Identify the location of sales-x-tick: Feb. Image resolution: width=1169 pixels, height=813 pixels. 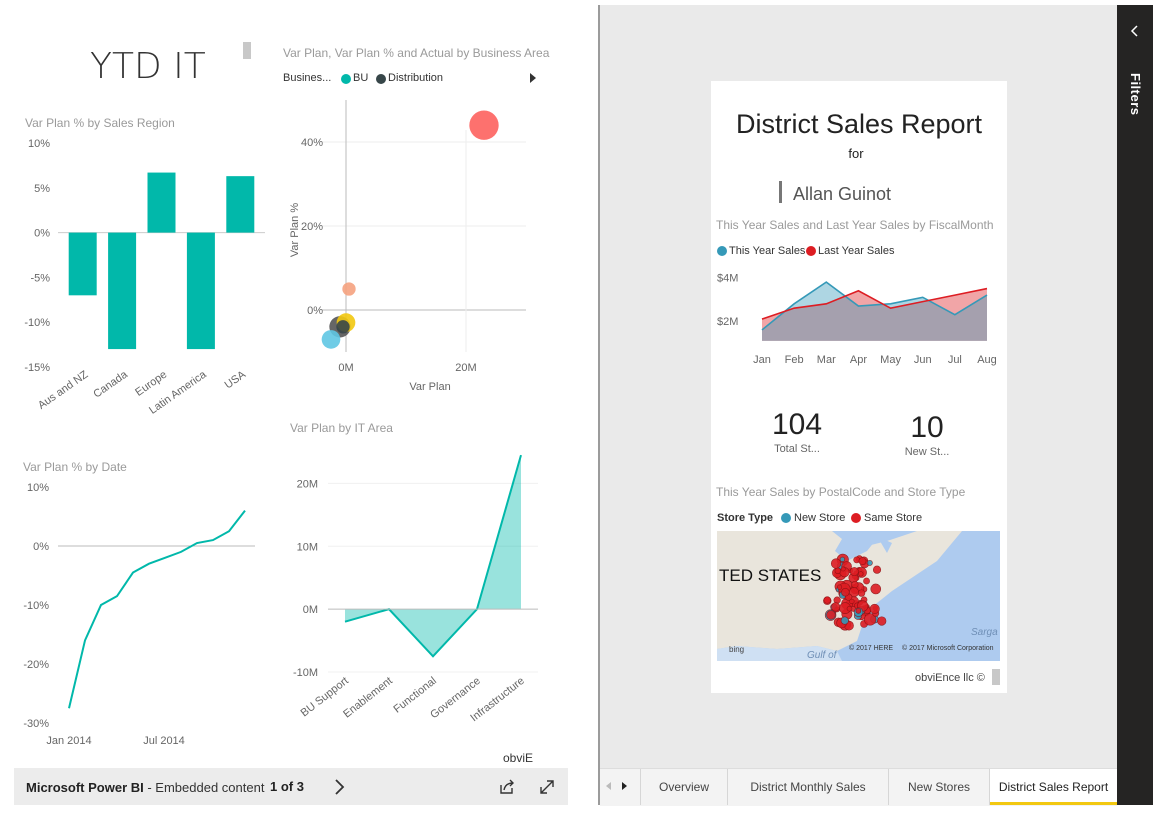
(794, 360).